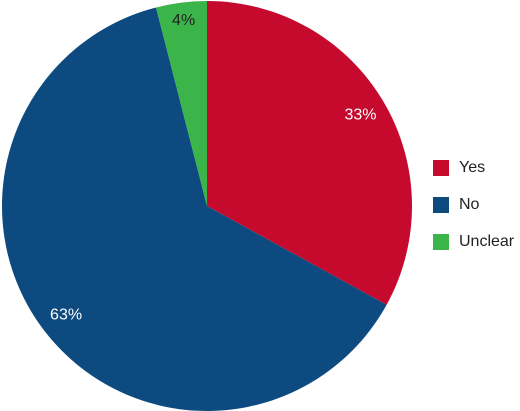 The height and width of the screenshot is (411, 520). What do you see at coordinates (472, 167) in the screenshot?
I see `legend-label: Yes` at bounding box center [472, 167].